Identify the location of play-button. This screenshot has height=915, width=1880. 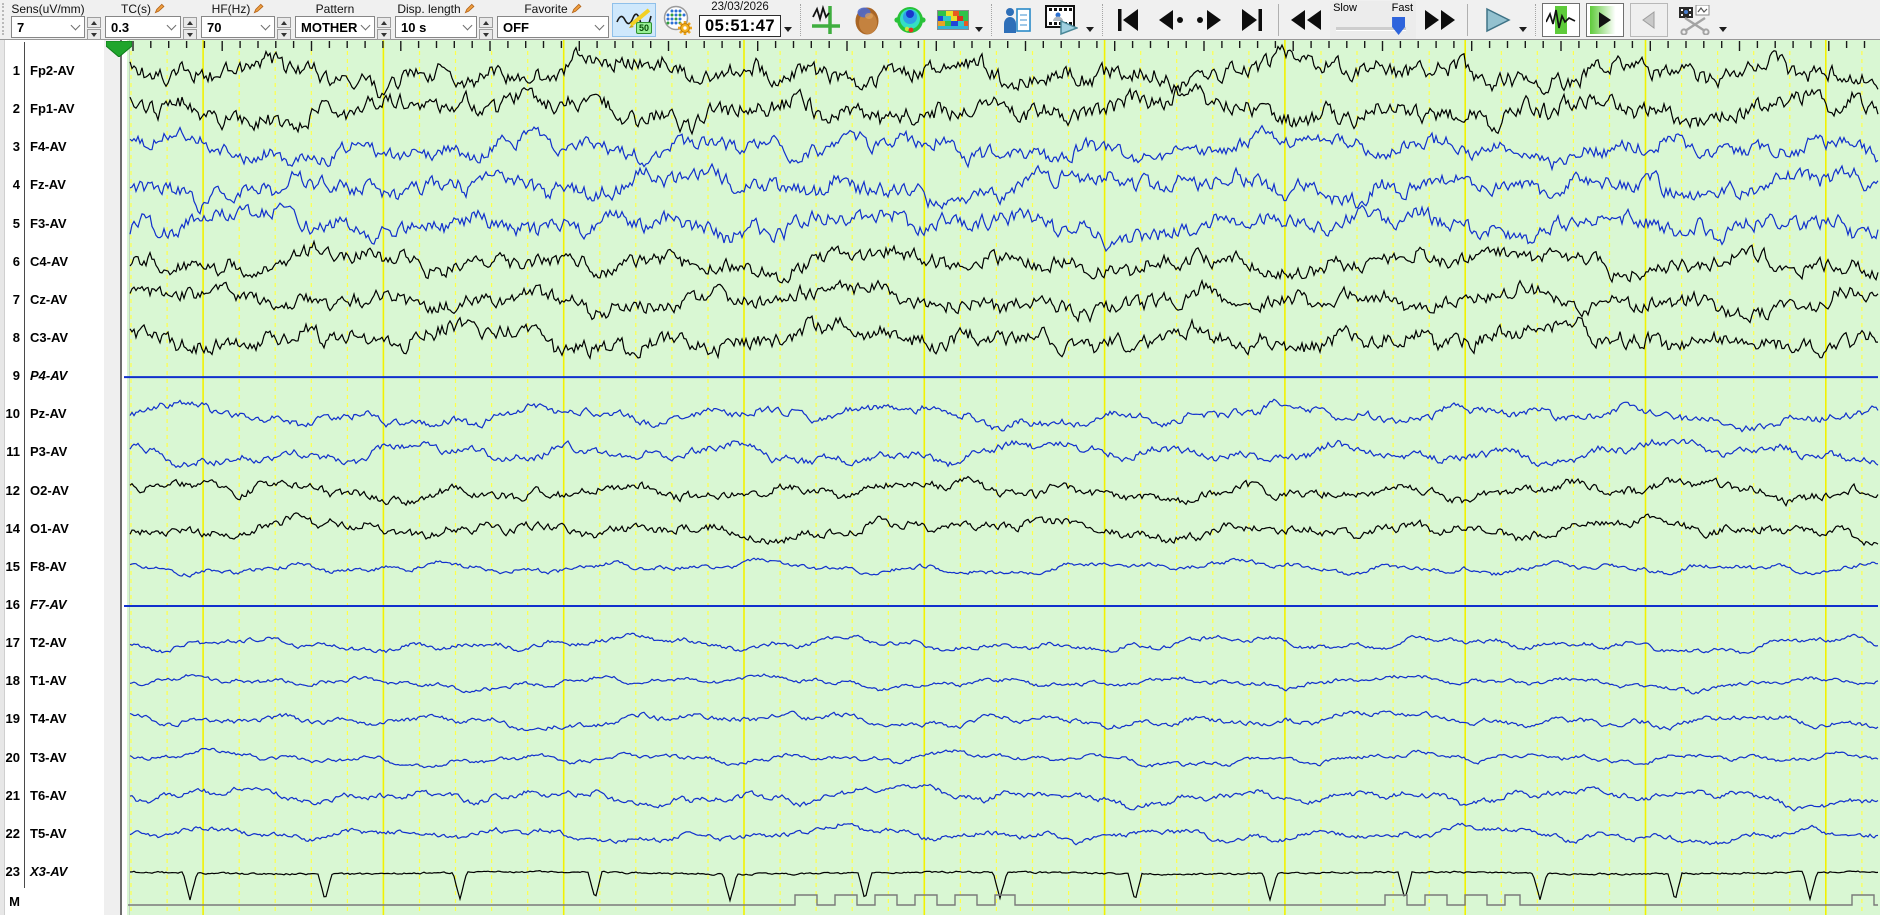
(1496, 20).